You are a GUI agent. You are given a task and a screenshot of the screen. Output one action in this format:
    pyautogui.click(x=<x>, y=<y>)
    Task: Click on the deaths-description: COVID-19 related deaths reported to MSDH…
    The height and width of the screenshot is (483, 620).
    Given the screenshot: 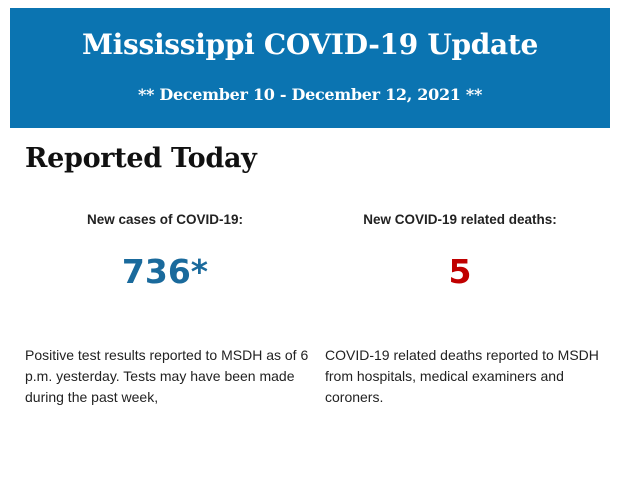 What is the action you would take?
    pyautogui.click(x=462, y=376)
    